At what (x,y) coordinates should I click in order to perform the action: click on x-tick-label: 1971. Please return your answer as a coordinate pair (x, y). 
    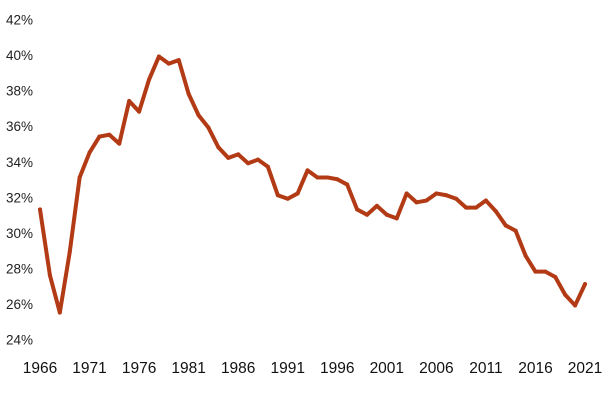
    Looking at the image, I should click on (89, 368).